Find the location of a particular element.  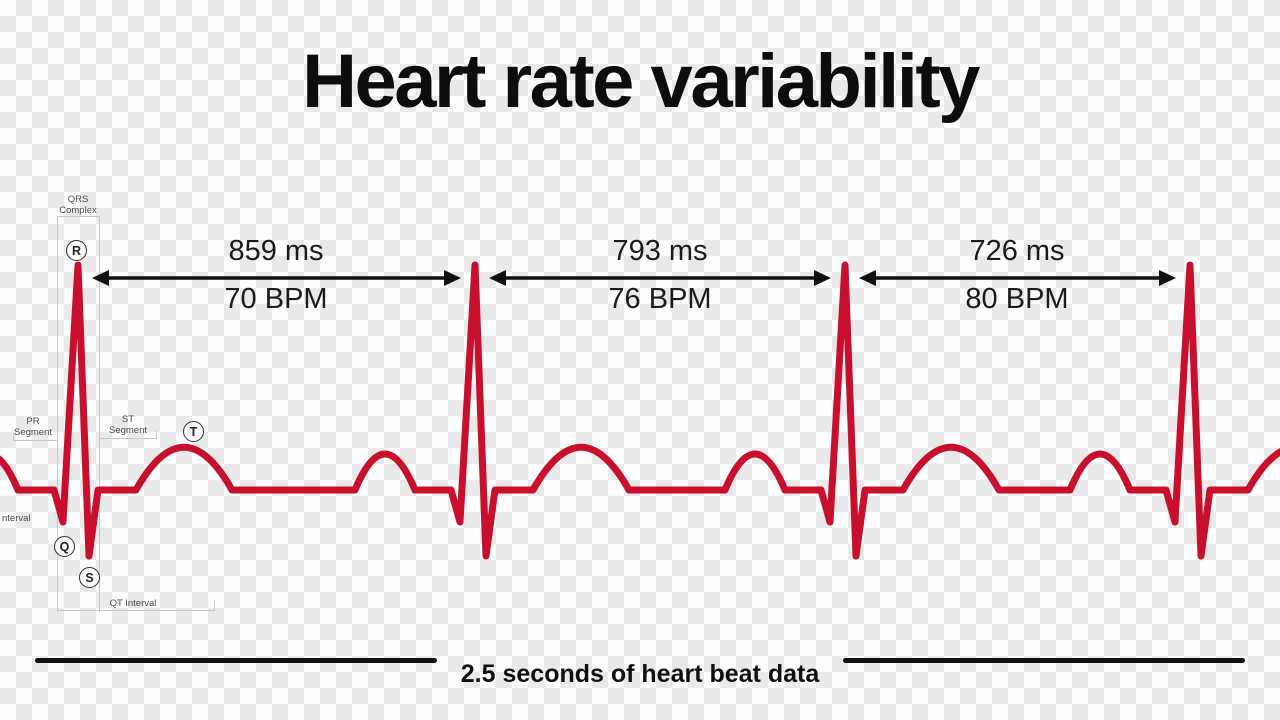

s-wave-marker: S is located at coordinates (89, 577).